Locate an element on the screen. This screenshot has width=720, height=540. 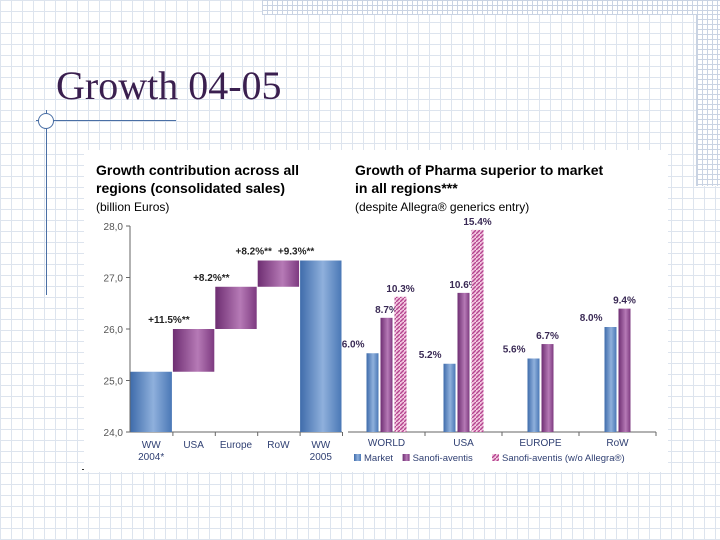
chart1-category-label: 2005 is located at coordinates (321, 457).